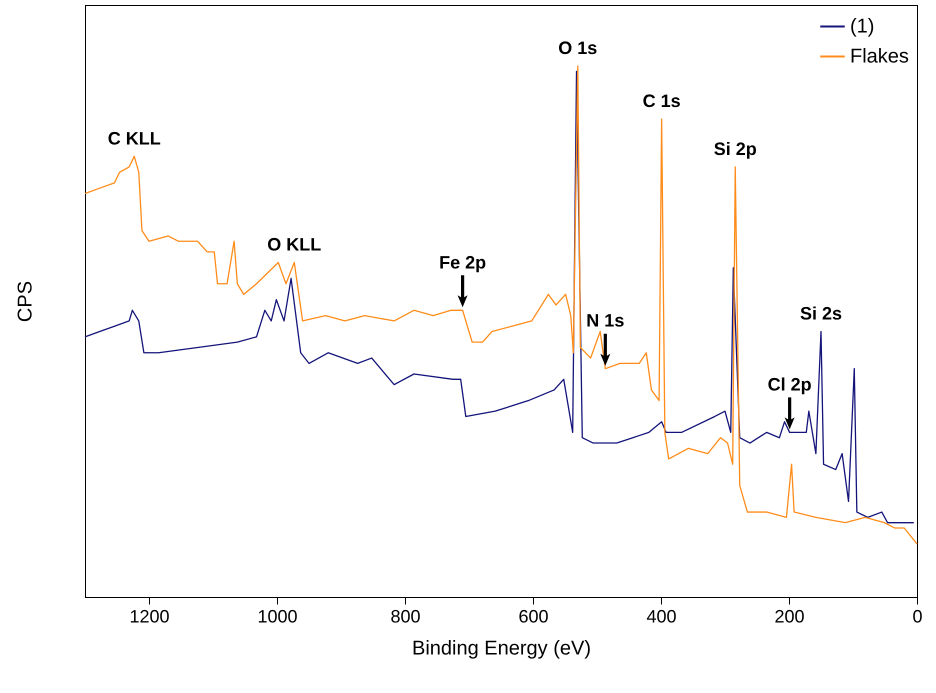  I want to click on x-tick-label: 0, so click(917, 616).